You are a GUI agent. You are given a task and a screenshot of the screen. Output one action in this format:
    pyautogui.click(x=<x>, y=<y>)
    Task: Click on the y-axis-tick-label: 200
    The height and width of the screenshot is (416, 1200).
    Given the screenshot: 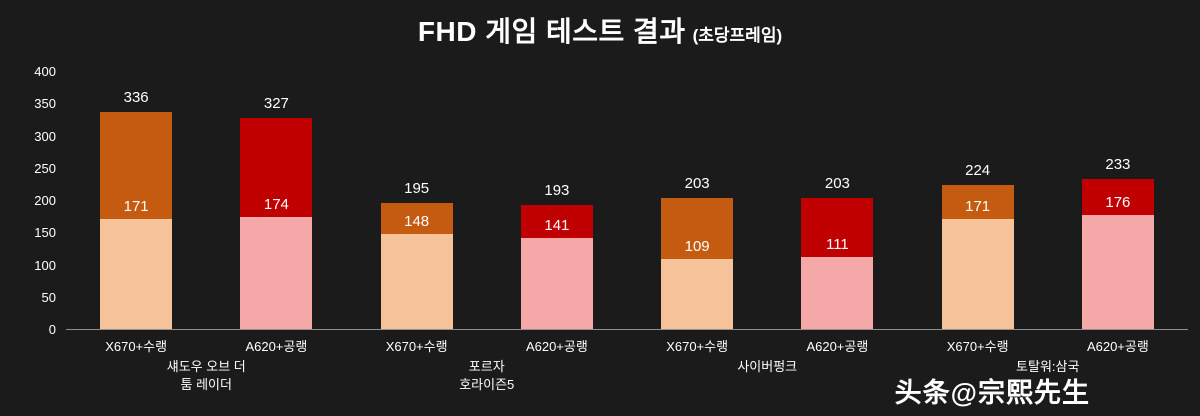 What is the action you would take?
    pyautogui.click(x=45, y=200)
    